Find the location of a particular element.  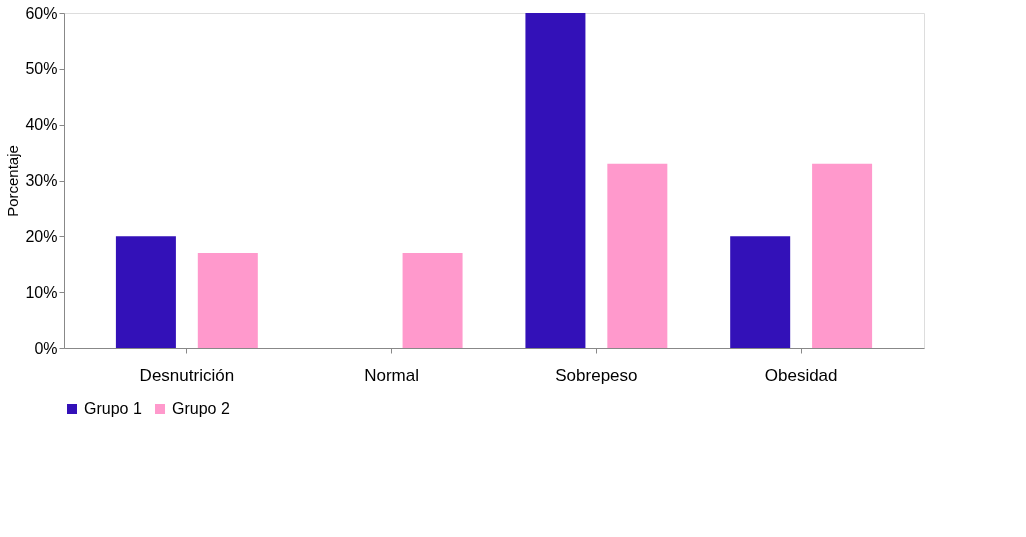

legend-label: Grupo 2 is located at coordinates (201, 408).